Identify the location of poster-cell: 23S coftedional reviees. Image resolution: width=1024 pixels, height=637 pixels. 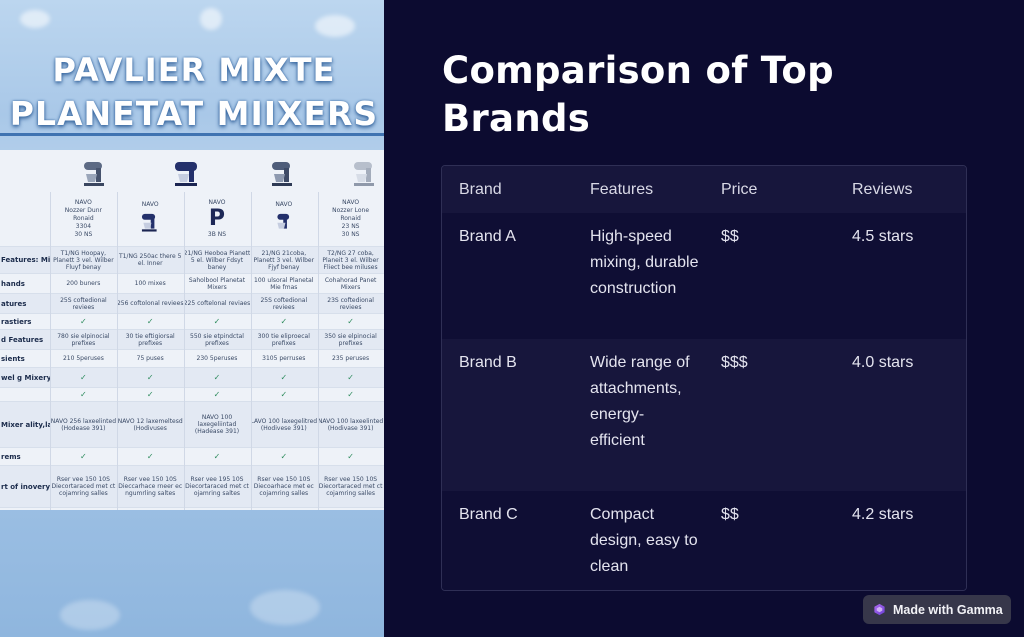
(350, 303).